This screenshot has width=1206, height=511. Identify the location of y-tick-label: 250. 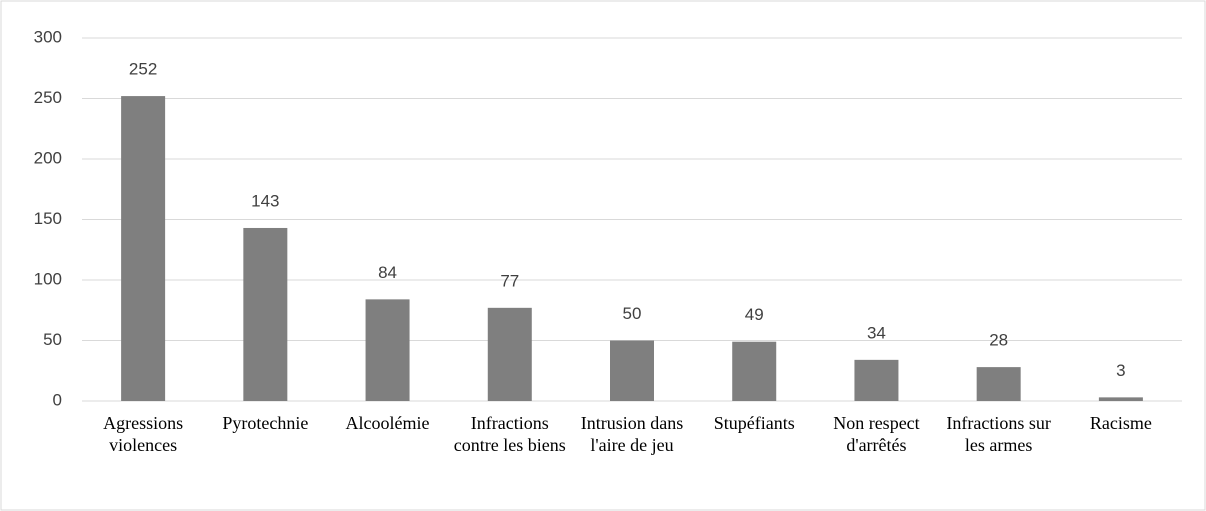
(48, 97).